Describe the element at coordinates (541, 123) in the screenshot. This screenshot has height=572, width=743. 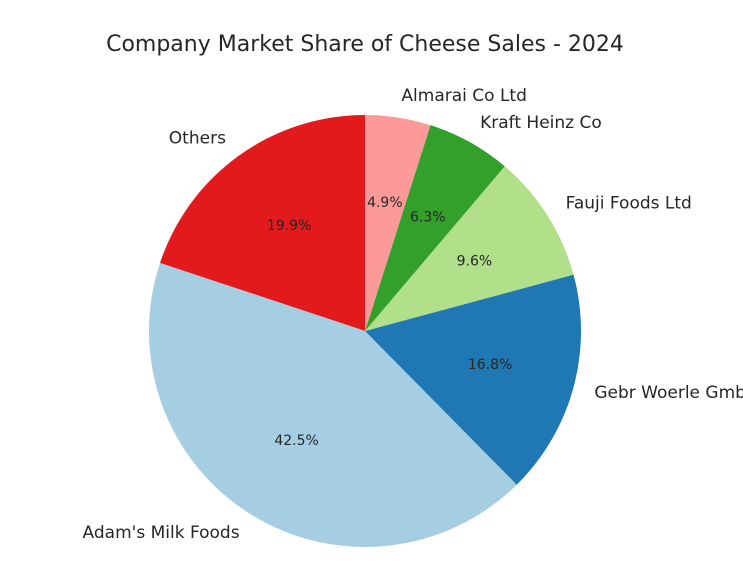
I see `category-label-kraft-heinz-co: Kraft Heinz Co` at that location.